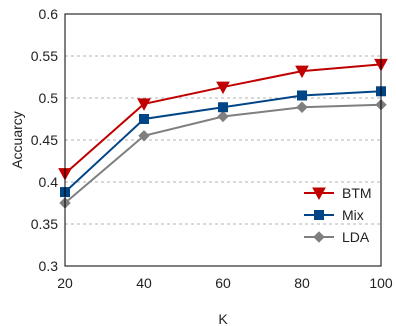  What do you see at coordinates (44, 56) in the screenshot?
I see `y-tick-label: 0.55` at bounding box center [44, 56].